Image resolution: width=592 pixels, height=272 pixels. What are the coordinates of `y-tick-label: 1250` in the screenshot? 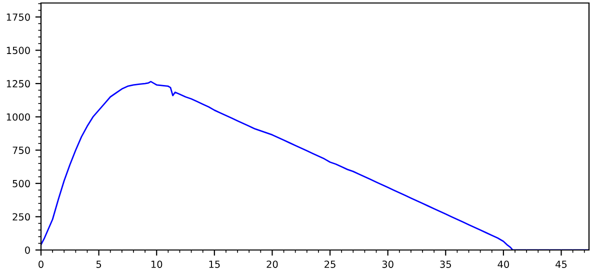 It's located at (18, 84).